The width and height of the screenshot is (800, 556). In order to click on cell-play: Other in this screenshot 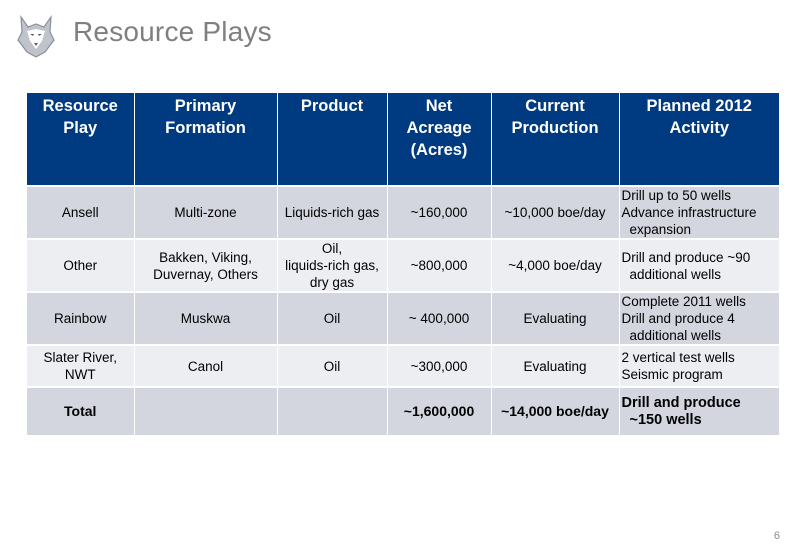, I will do `click(80, 265)`.